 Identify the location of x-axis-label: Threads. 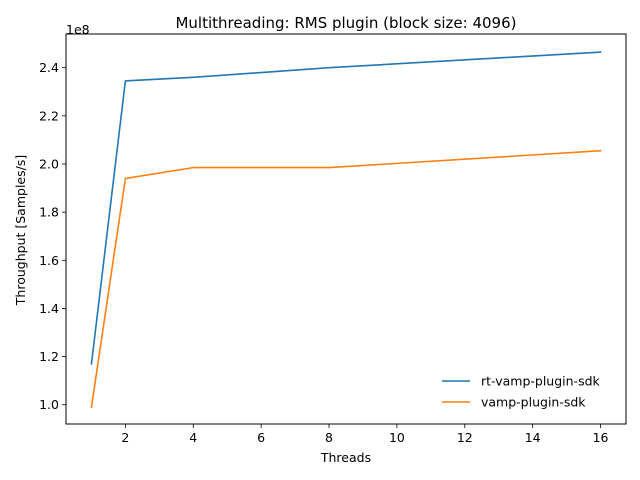
(345, 457).